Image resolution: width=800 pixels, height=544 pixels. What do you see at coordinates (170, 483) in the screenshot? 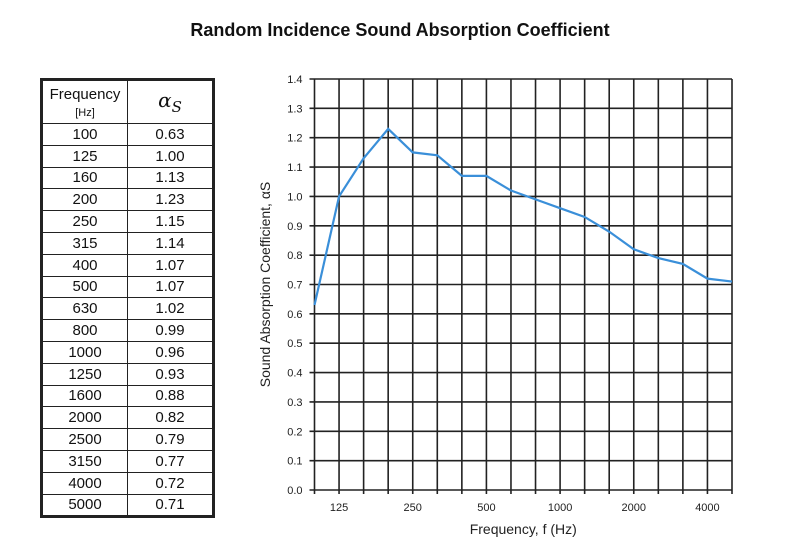
I see `alpha-cell: 0.72` at bounding box center [170, 483].